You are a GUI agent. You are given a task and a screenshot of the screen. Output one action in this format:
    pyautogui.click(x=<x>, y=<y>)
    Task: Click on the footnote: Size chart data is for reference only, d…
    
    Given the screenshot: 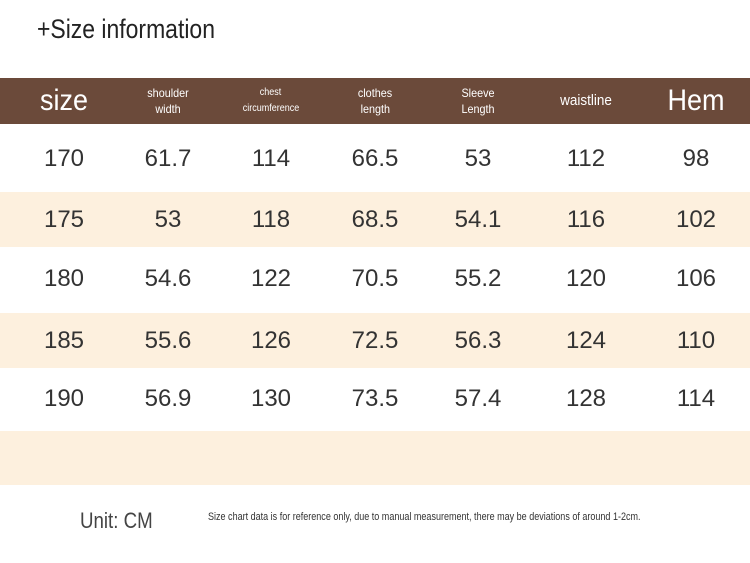 What is the action you would take?
    pyautogui.click(x=424, y=517)
    